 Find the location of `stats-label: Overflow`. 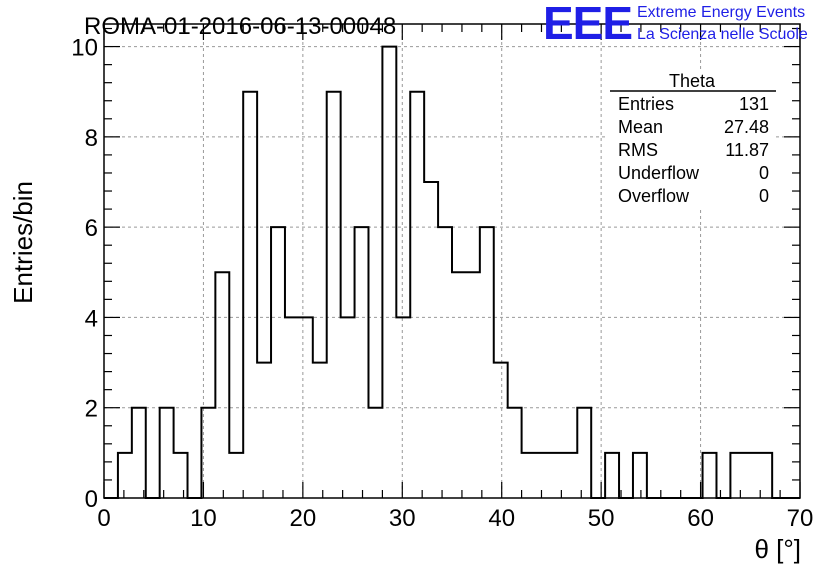

stats-label: Overflow is located at coordinates (654, 196).